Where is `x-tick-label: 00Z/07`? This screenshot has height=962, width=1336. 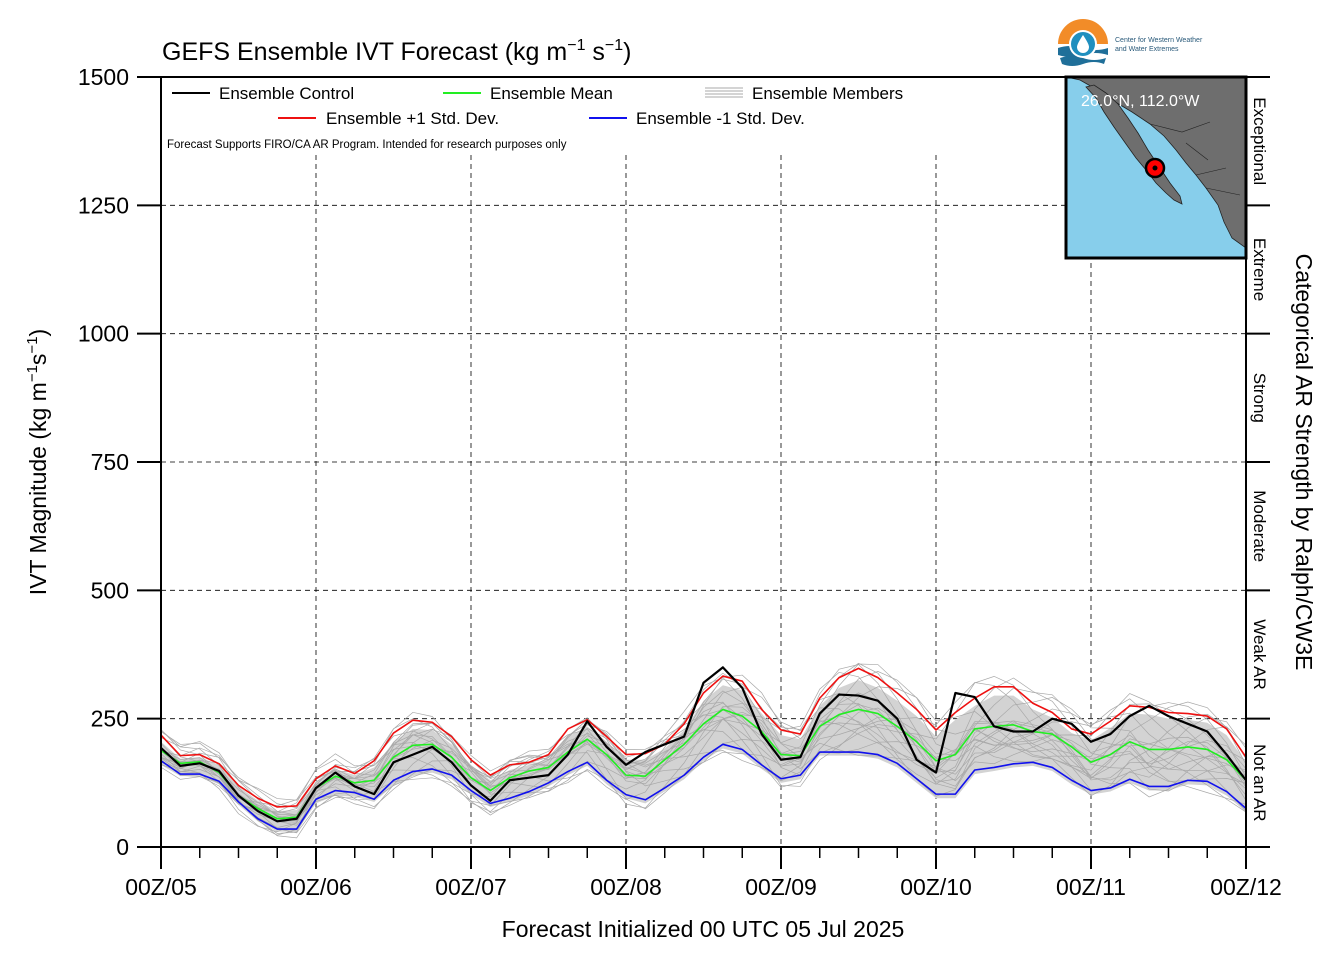
x-tick-label: 00Z/07 is located at coordinates (471, 887).